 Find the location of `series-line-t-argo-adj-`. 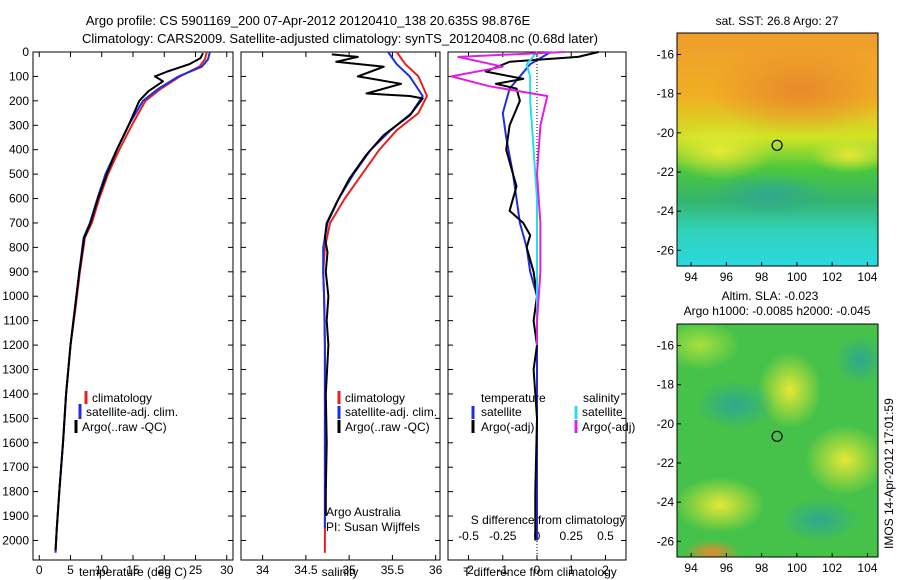

series-line-t-argo-adj- is located at coordinates (541, 296).